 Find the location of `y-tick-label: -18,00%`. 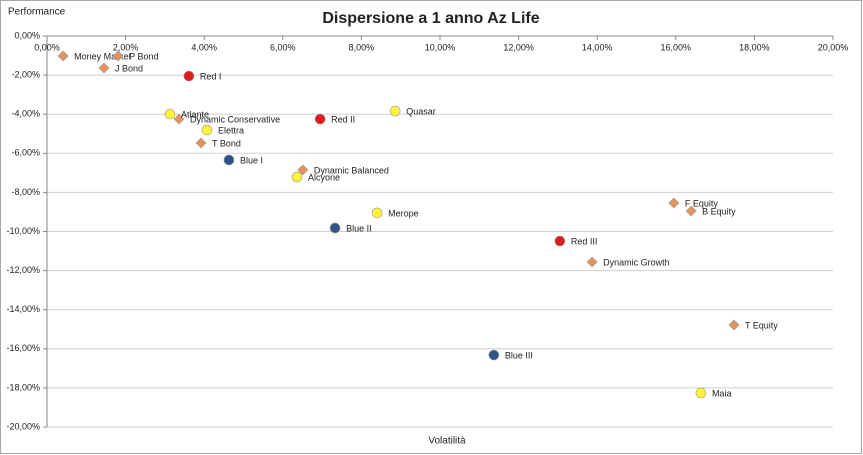

y-tick-label: -18,00% is located at coordinates (23, 387).